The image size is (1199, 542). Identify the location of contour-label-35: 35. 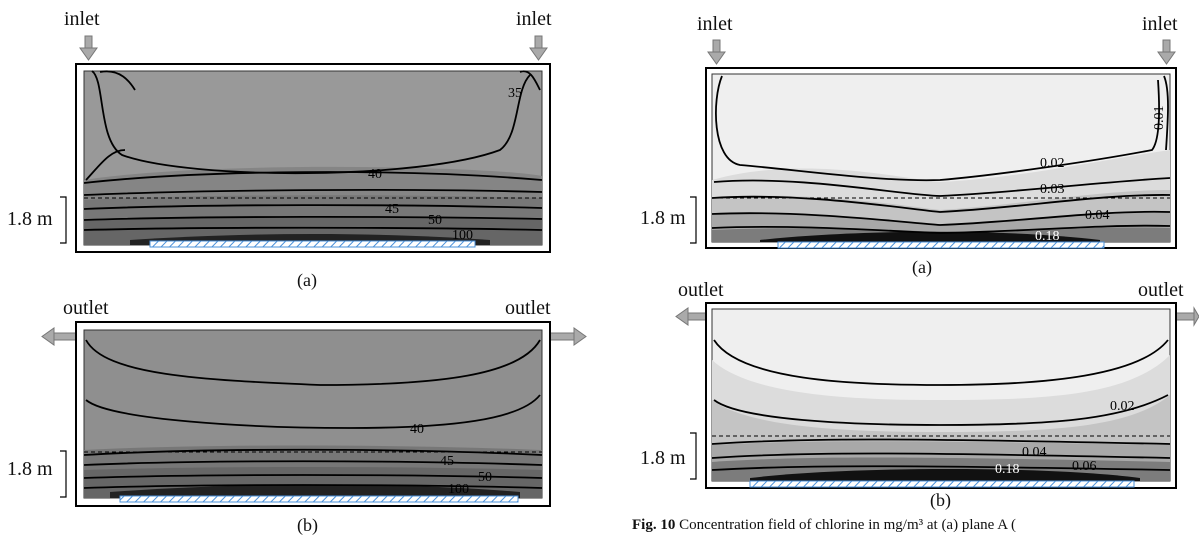
(515, 93).